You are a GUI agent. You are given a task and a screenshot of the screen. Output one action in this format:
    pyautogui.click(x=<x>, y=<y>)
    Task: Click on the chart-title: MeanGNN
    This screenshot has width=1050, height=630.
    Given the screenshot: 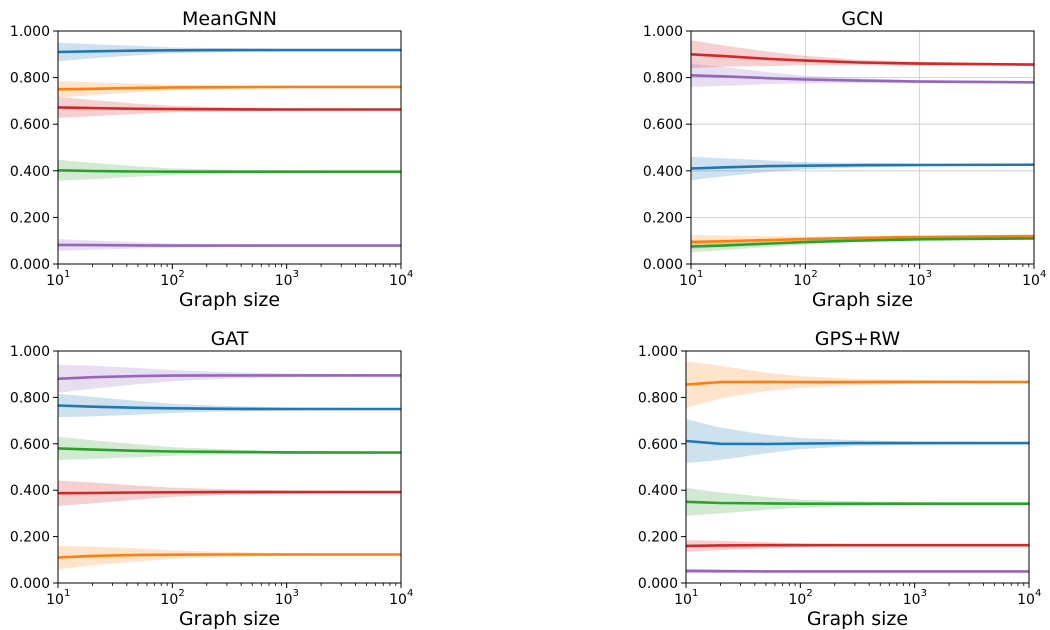 What is the action you would take?
    pyautogui.click(x=229, y=19)
    